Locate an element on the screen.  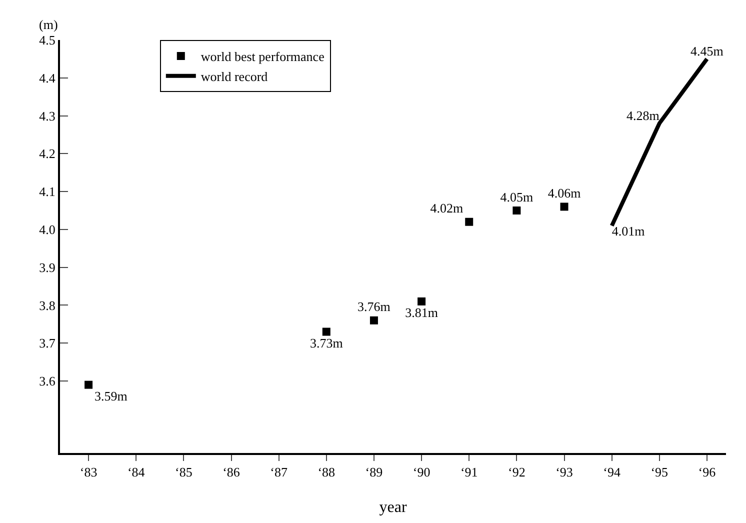
x-tick-label: ‘87 is located at coordinates (279, 472).